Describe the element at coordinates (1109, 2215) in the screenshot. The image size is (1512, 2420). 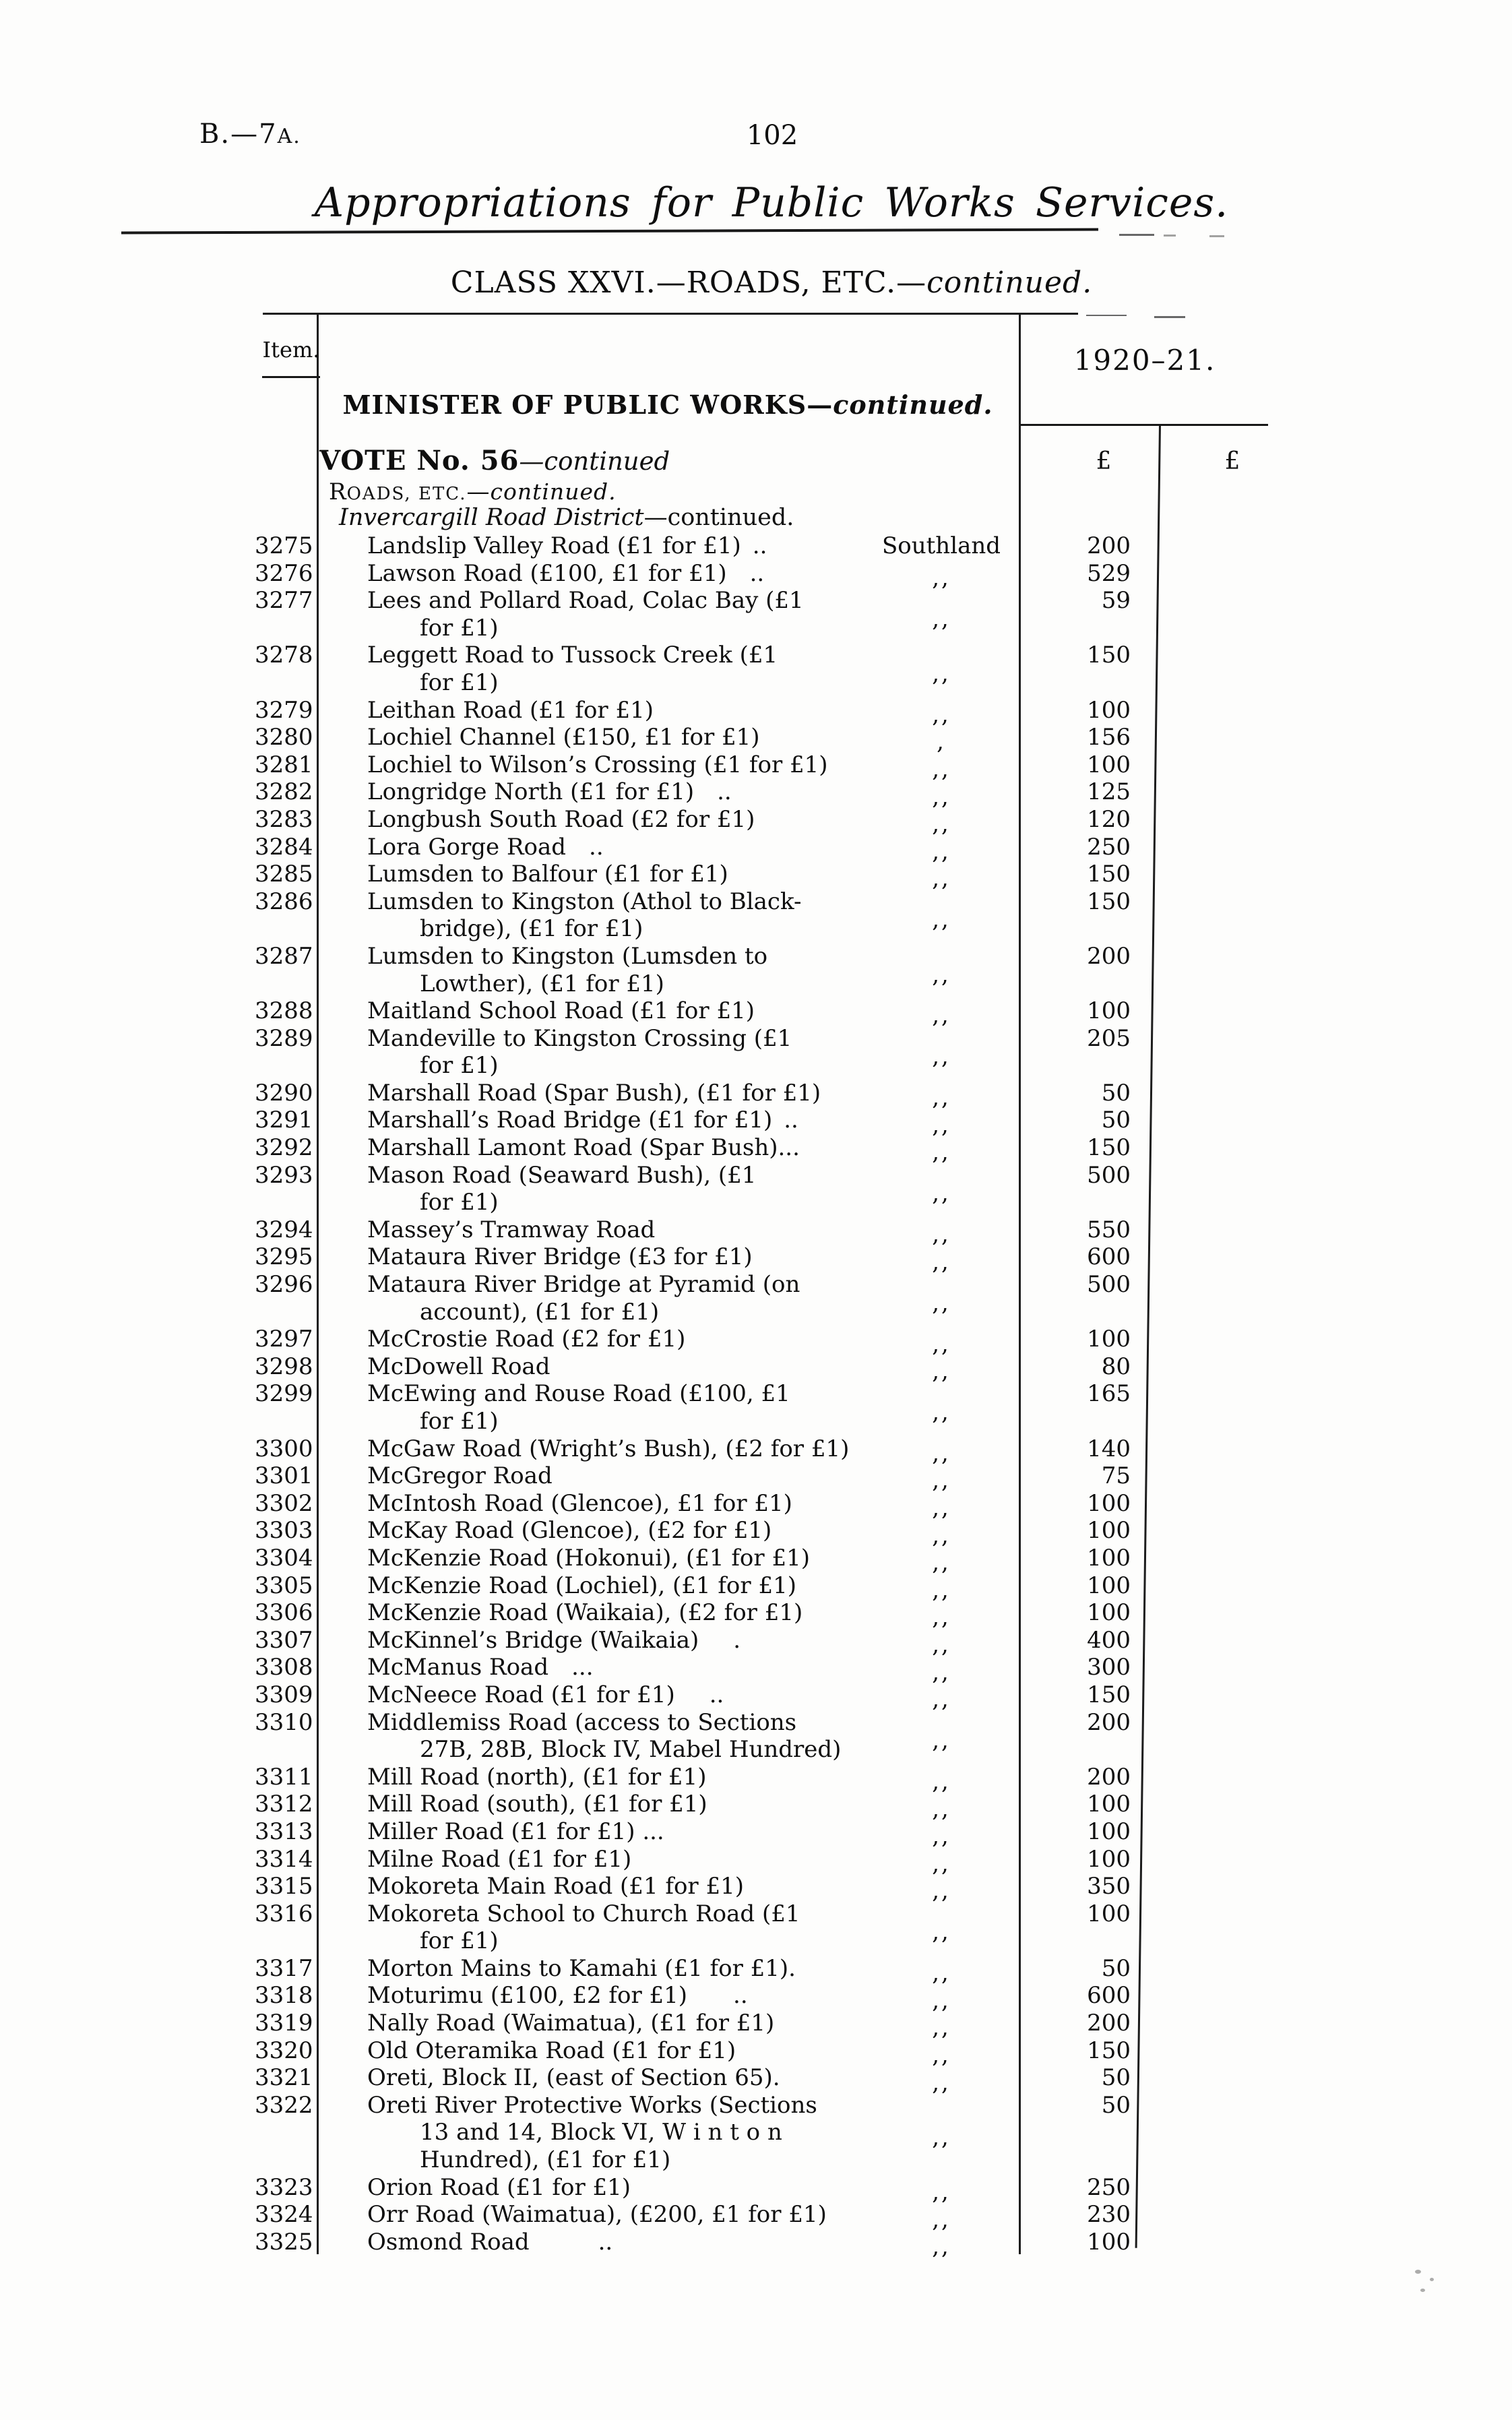
I see `amount-1920-21: 230` at that location.